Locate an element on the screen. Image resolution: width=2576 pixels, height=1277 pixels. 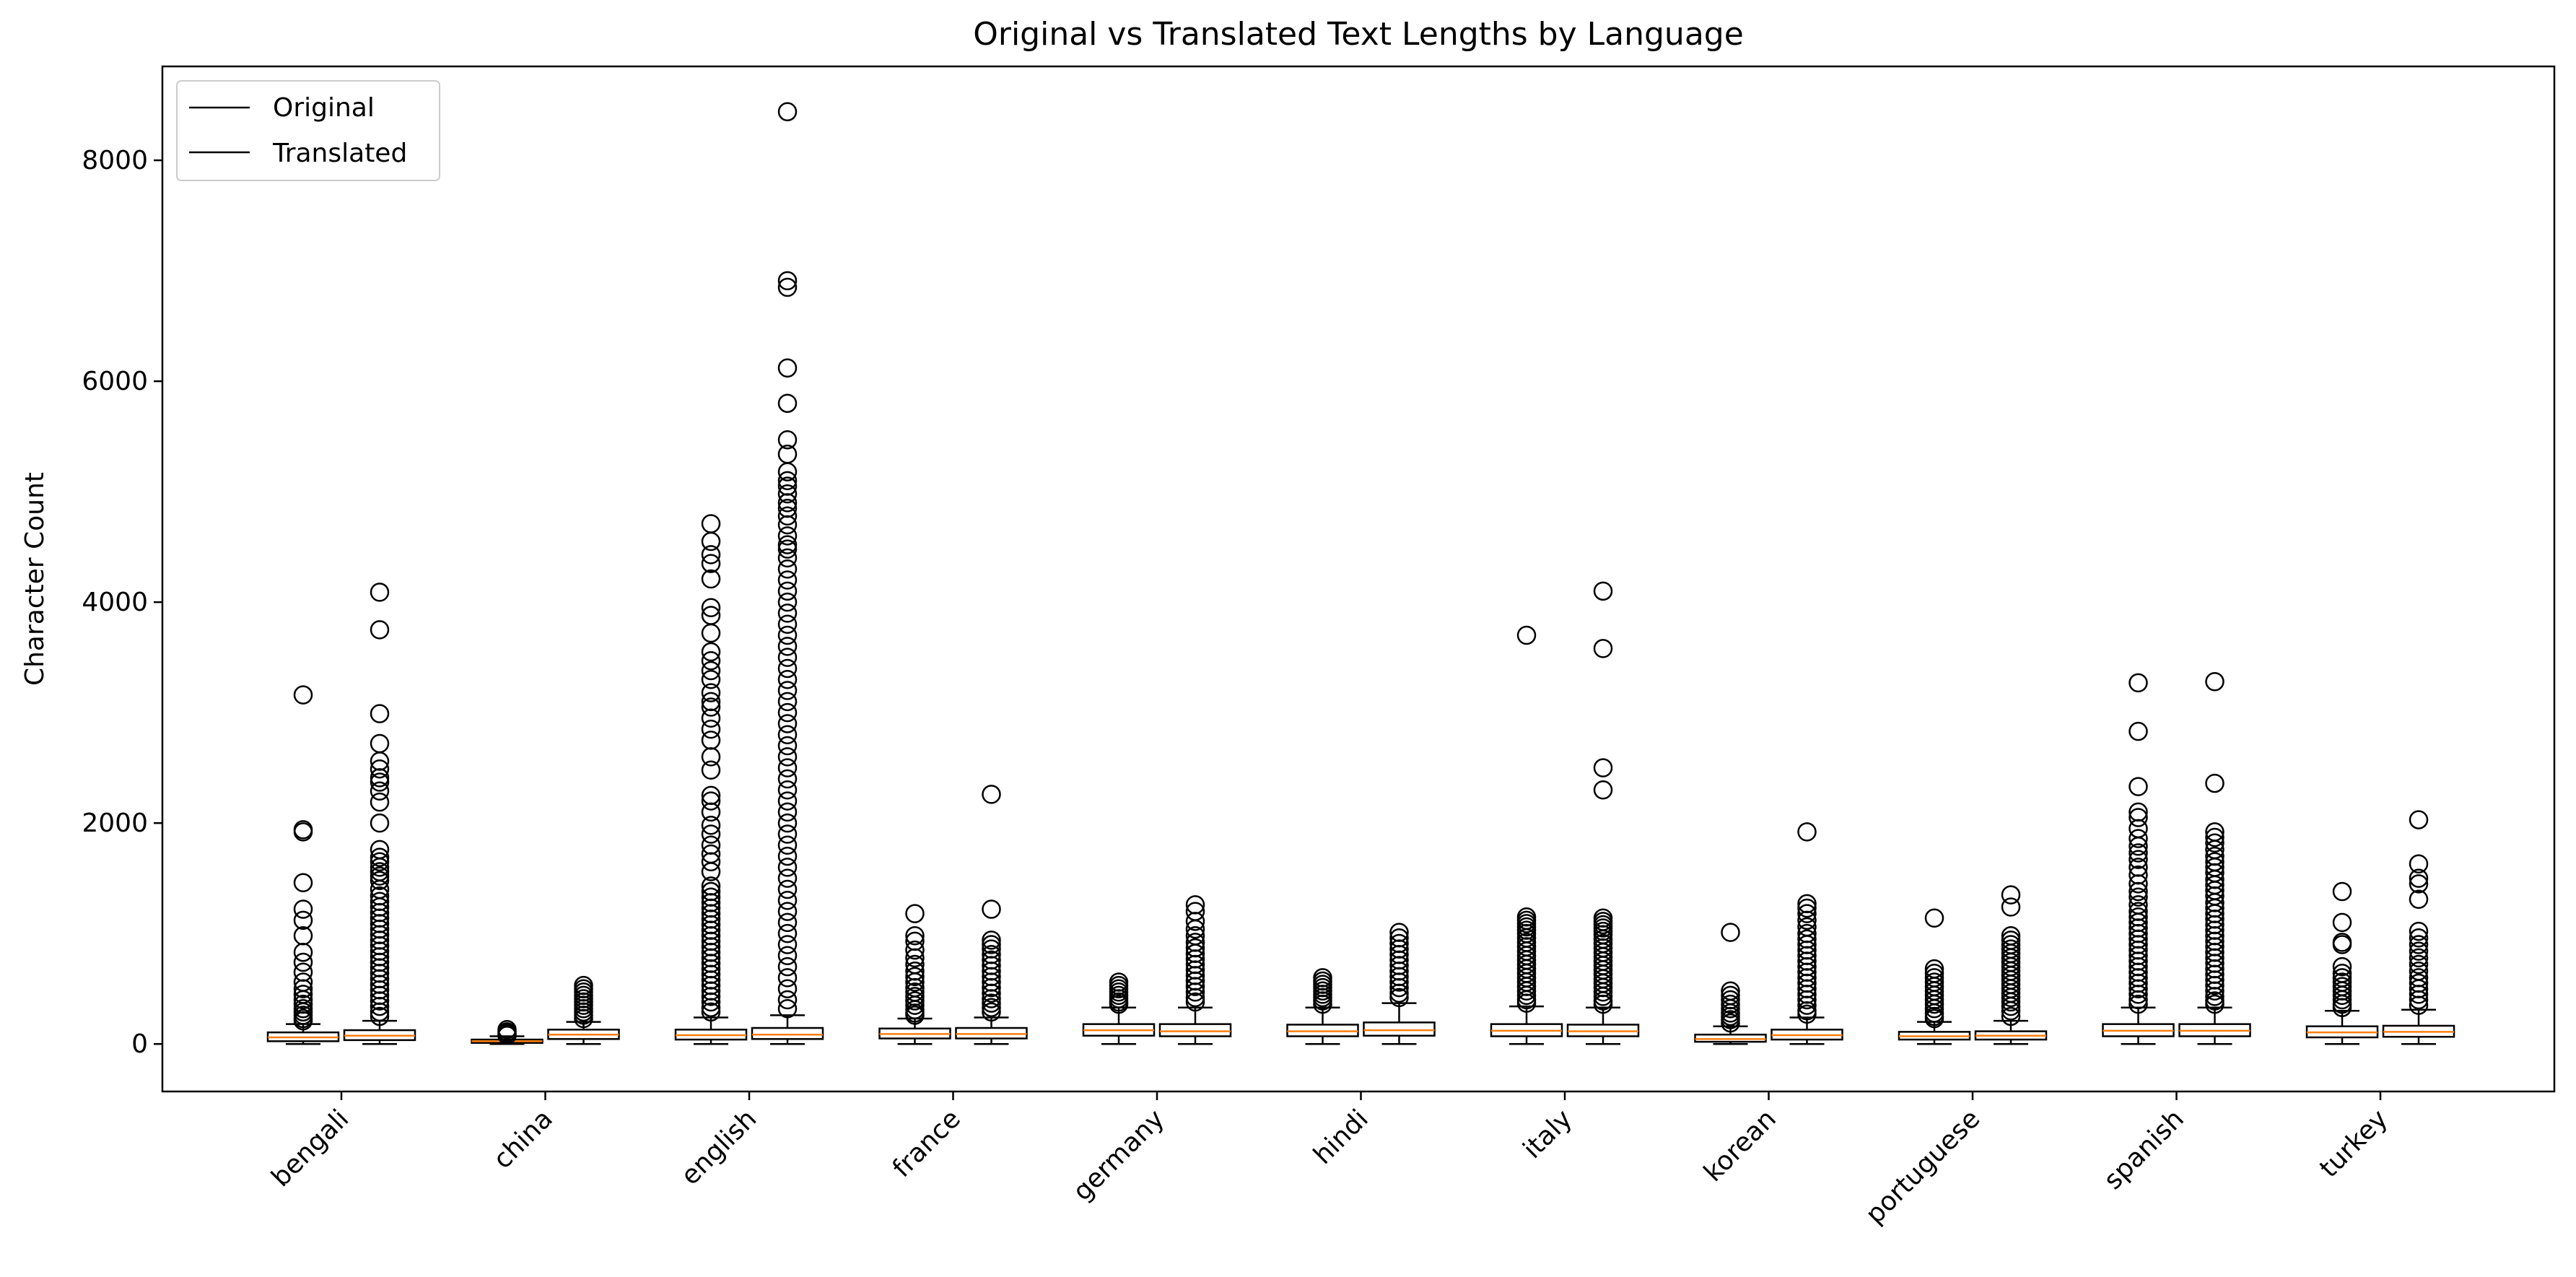
y-tick-label: 0 is located at coordinates (139, 1044).